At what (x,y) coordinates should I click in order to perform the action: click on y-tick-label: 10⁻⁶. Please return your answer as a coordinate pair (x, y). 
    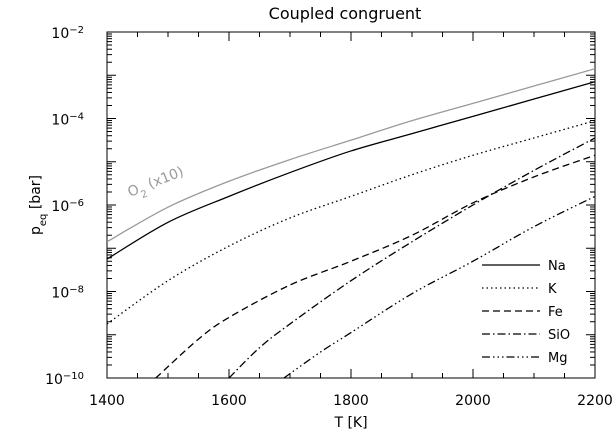
    Looking at the image, I should click on (67, 207).